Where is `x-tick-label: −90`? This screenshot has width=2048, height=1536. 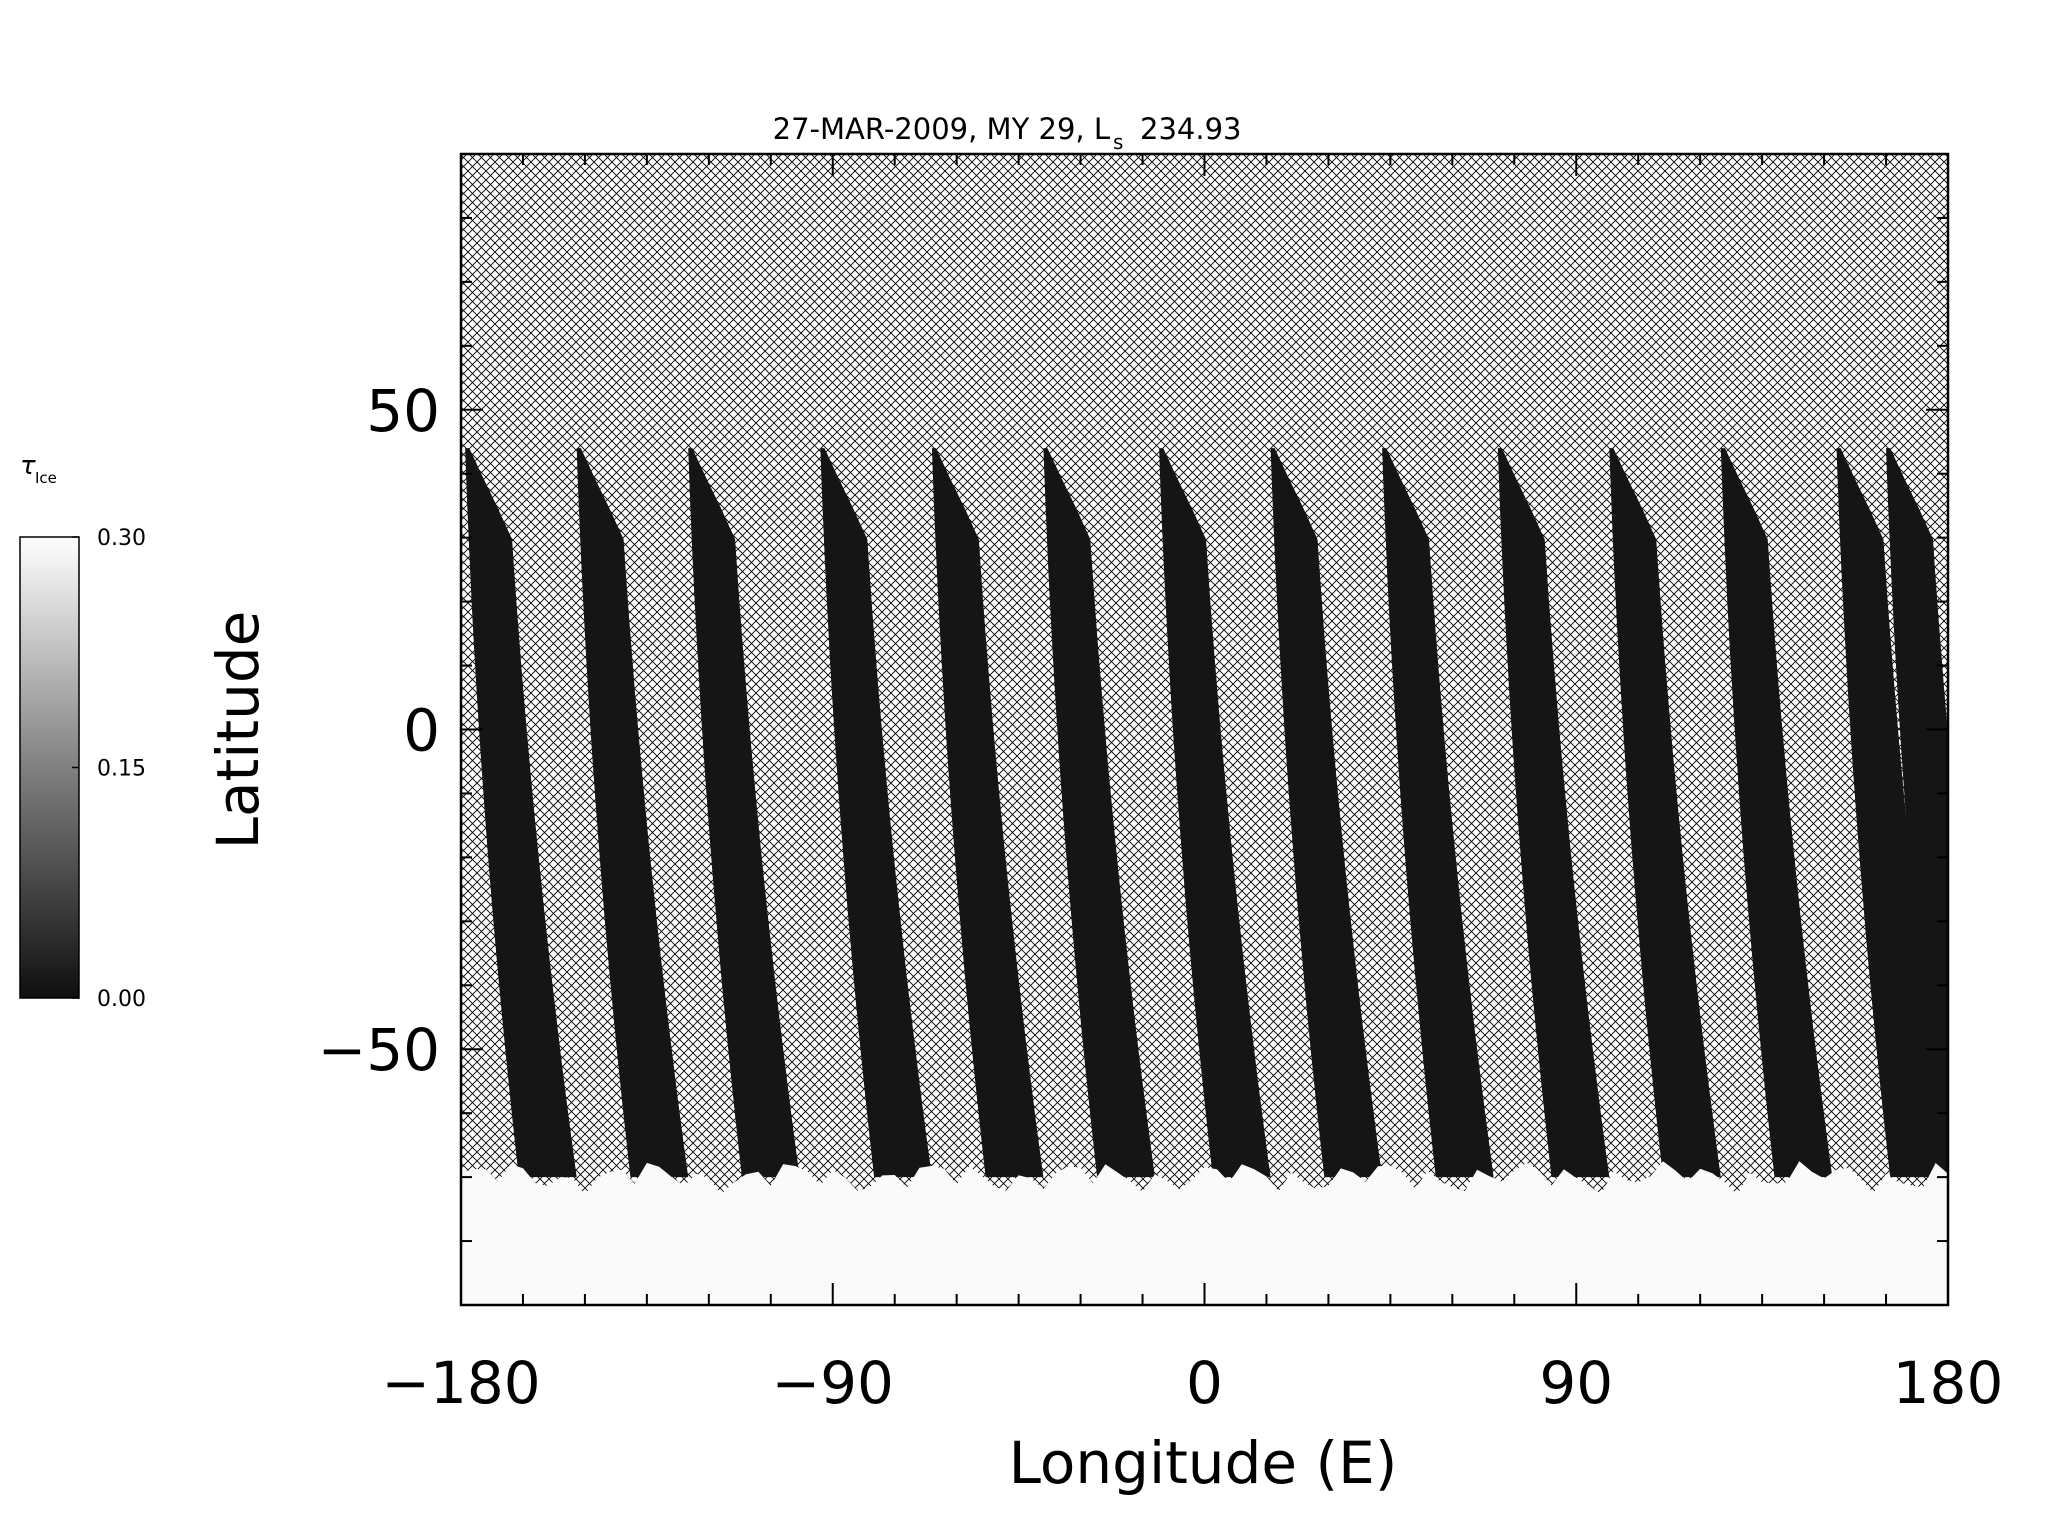
x-tick-label: −90 is located at coordinates (833, 1383).